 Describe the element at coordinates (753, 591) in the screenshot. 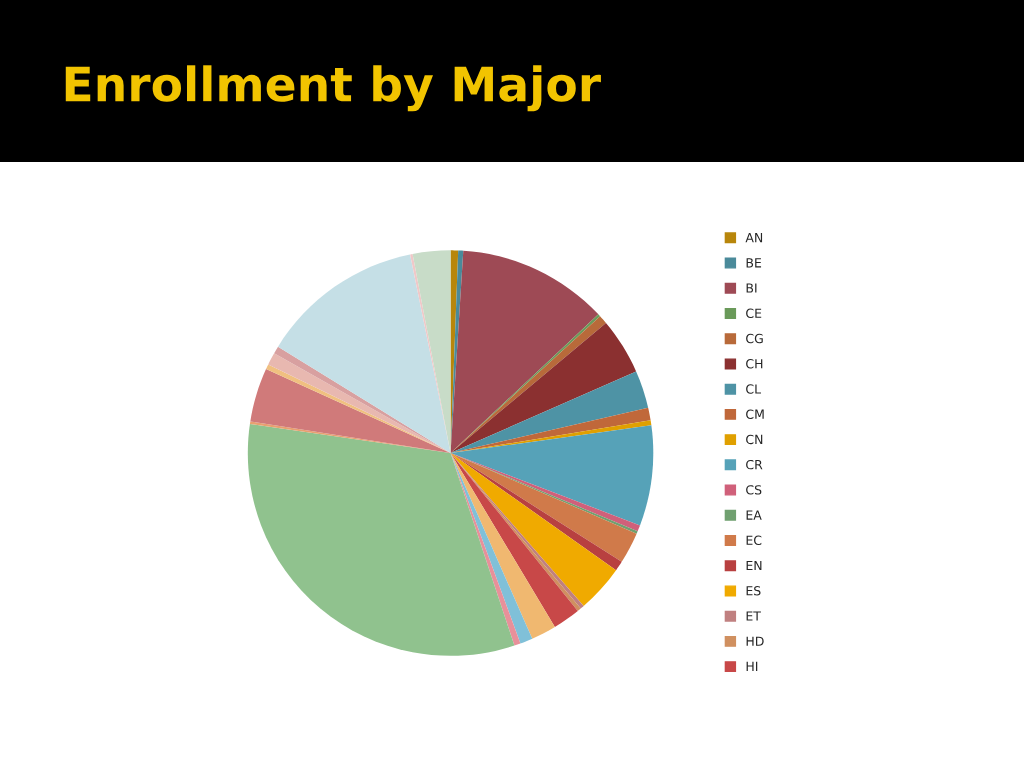

I see `legend-label: ES` at that location.